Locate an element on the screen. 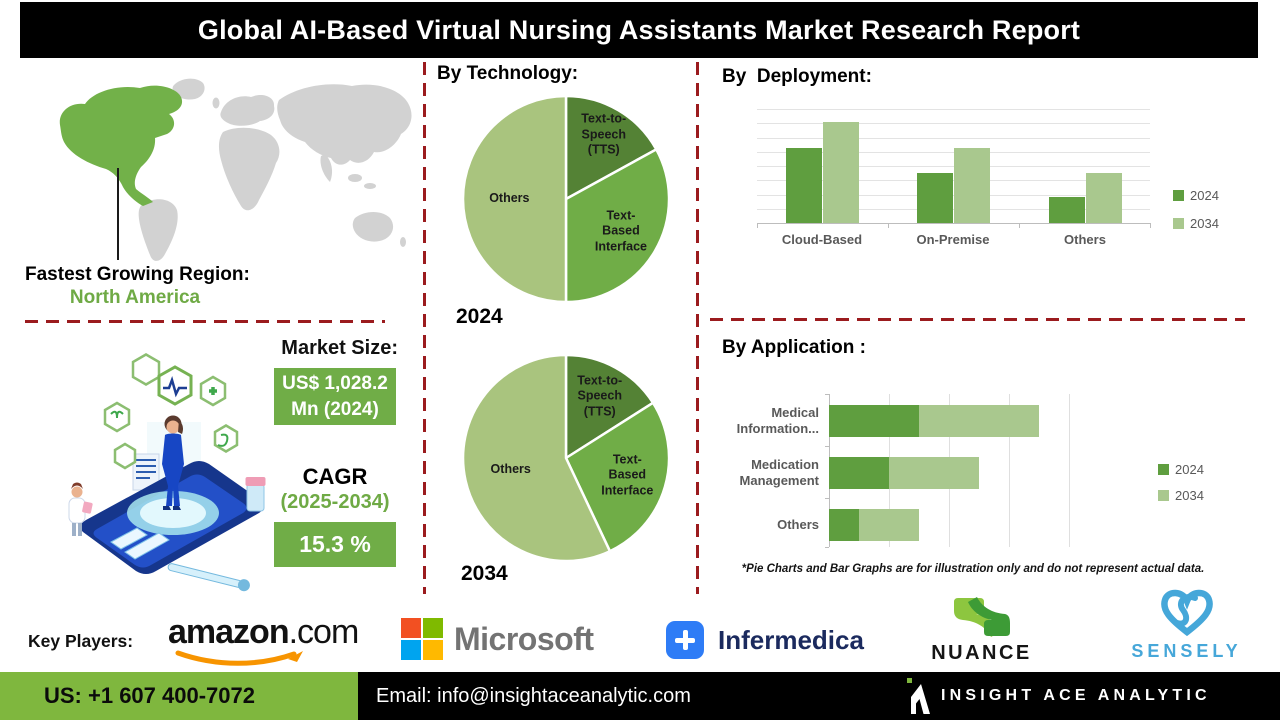  infermedica-plus-icon is located at coordinates (685, 640).